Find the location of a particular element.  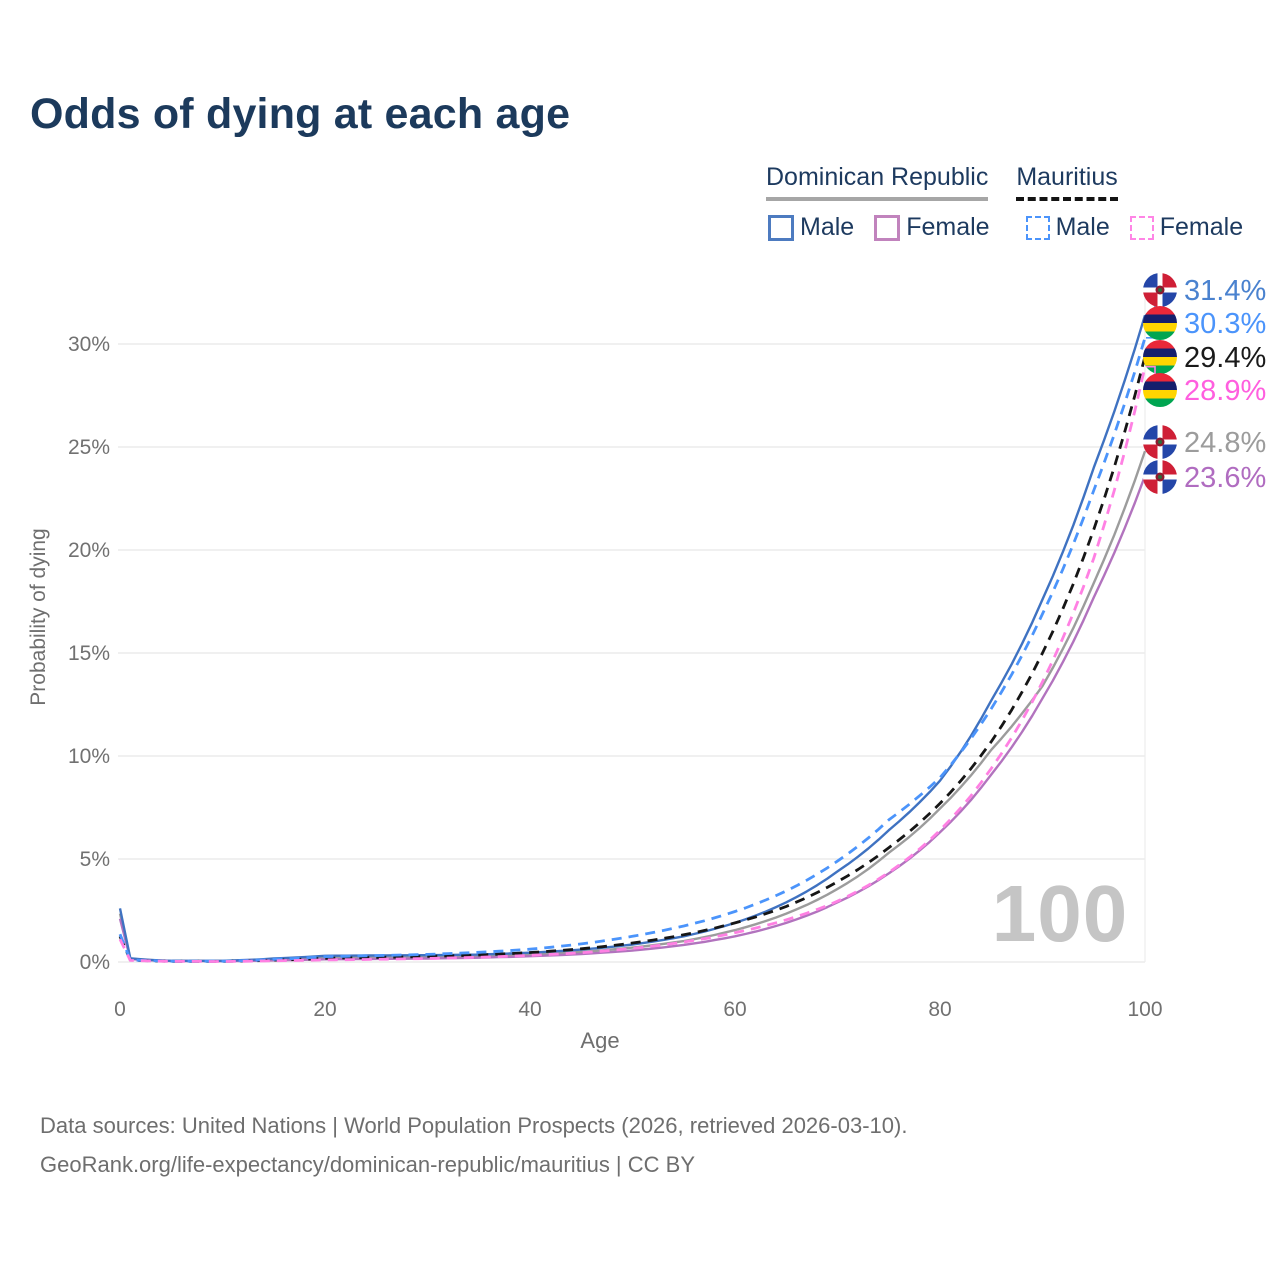

y-axis-title: Probability of dying is located at coordinates (38, 617).